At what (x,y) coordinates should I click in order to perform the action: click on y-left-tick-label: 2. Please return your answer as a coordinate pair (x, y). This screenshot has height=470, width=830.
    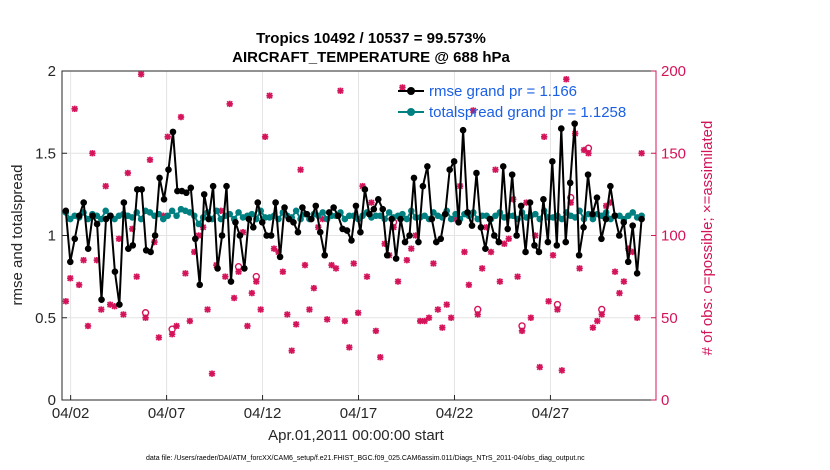
    Looking at the image, I should click on (52, 71).